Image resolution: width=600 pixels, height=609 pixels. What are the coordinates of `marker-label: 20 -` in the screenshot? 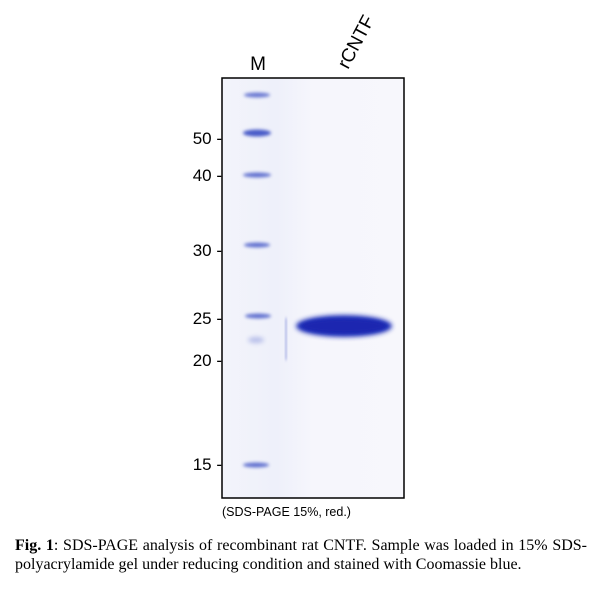 It's located at (207, 360).